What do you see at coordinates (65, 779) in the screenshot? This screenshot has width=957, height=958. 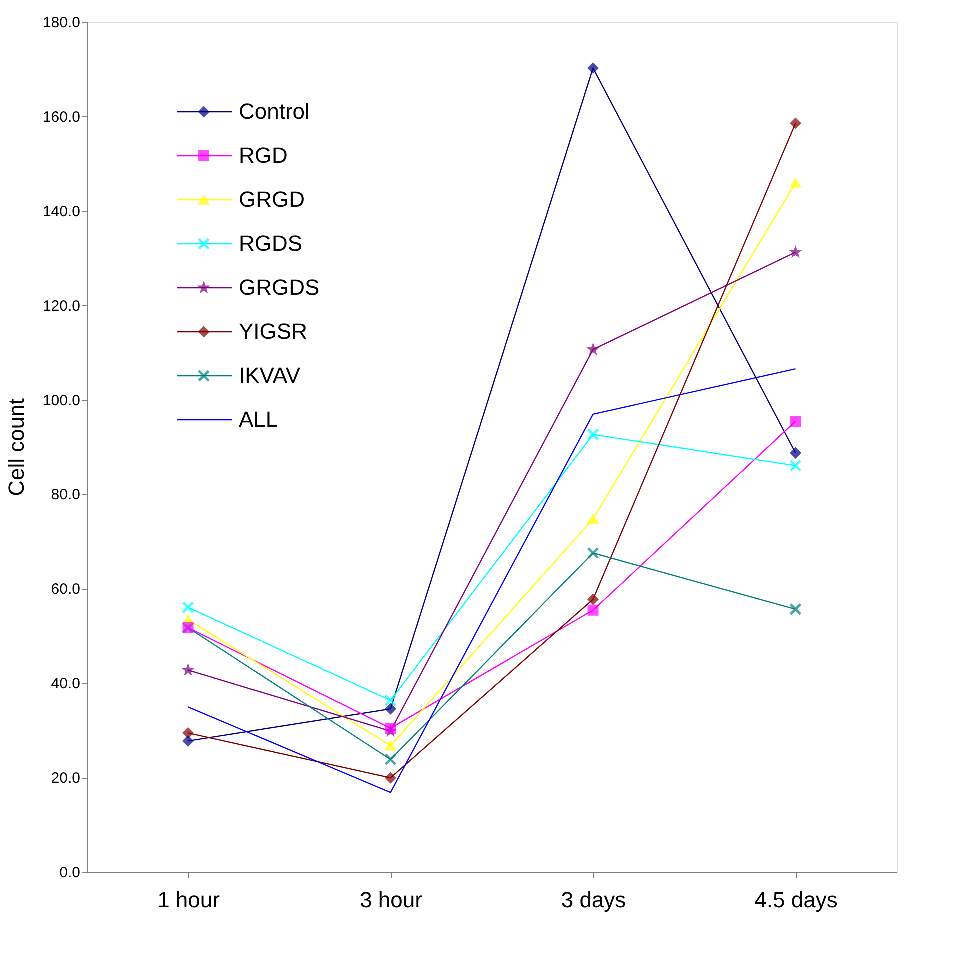 I see `y-tick-label: 20.0` at bounding box center [65, 779].